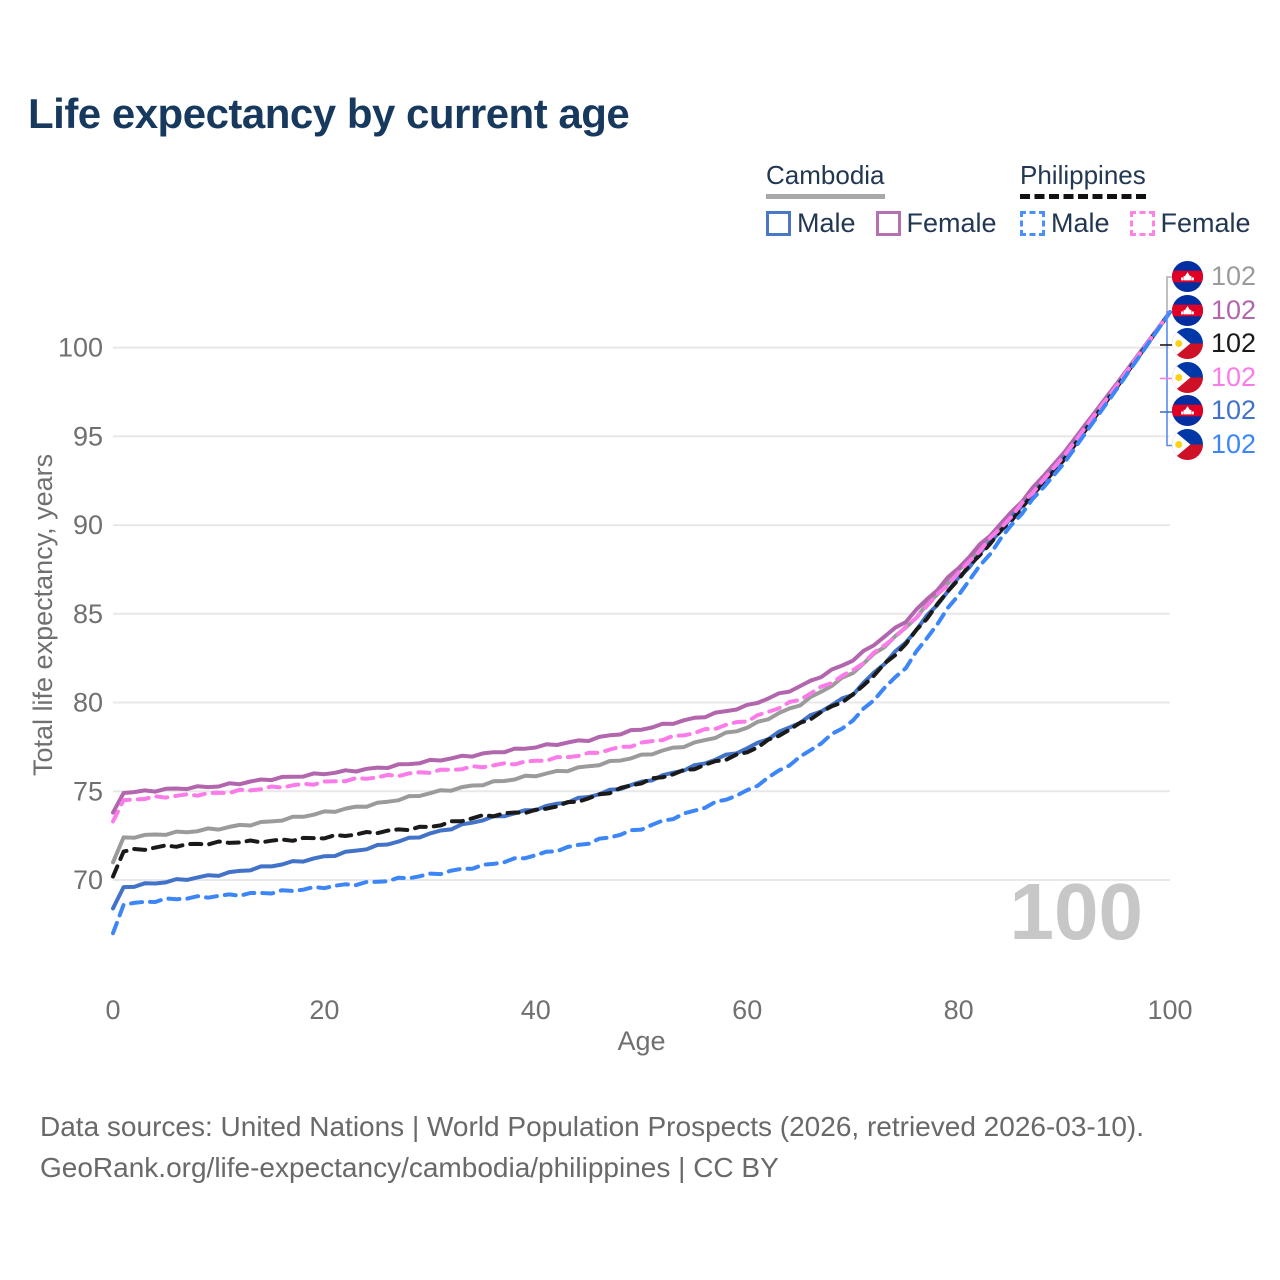 The image size is (1280, 1280). Describe the element at coordinates (1076, 911) in the screenshot. I see `age-watermark: 100` at that location.